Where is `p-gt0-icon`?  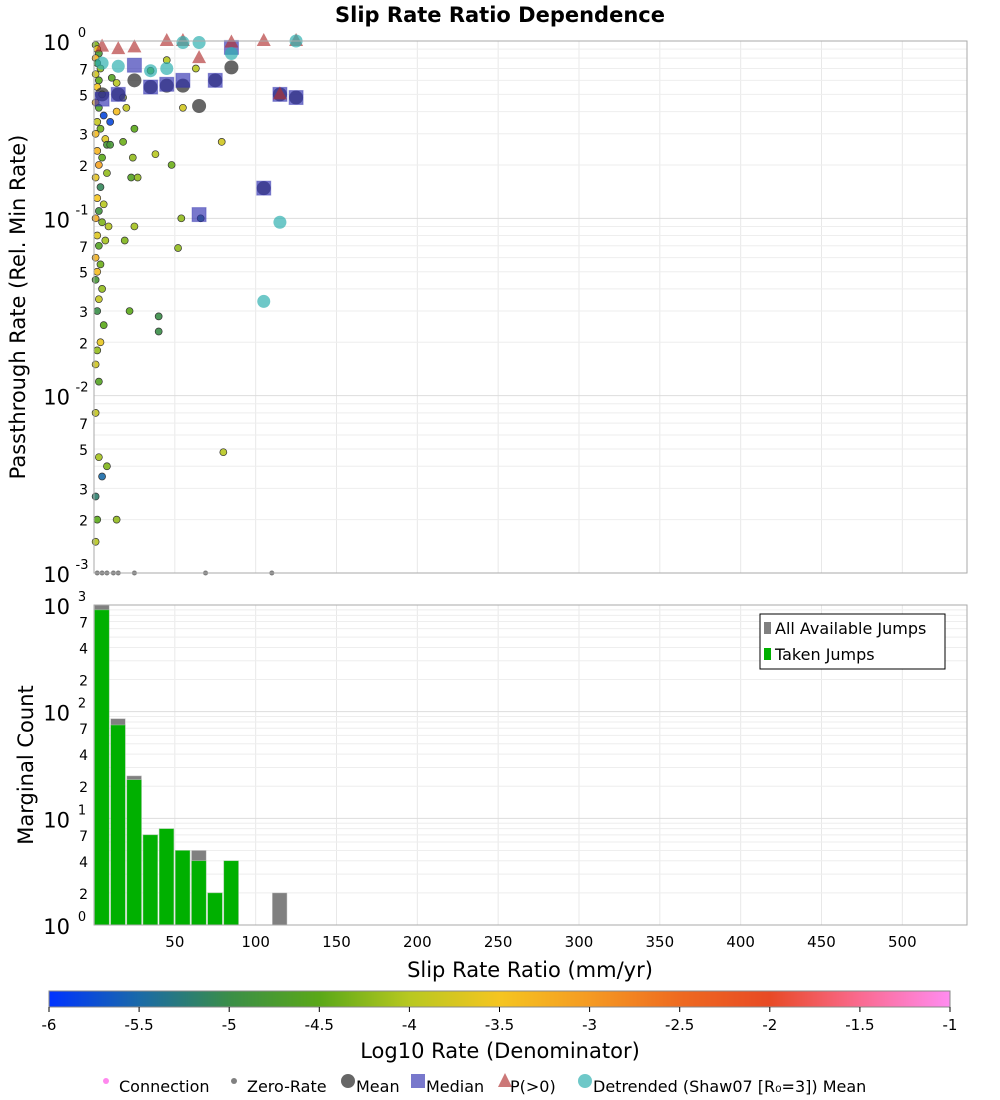 p-gt0-icon is located at coordinates (505, 1080).